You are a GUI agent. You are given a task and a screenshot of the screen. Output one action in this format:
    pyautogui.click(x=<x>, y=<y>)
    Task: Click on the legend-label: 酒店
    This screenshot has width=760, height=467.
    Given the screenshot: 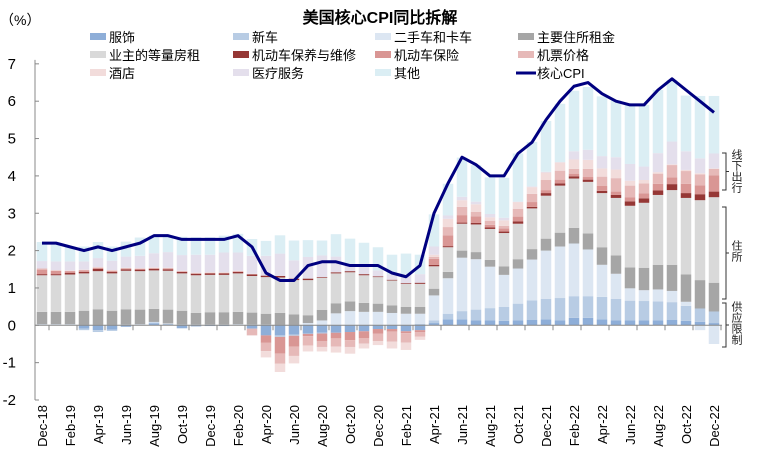 What is the action you would take?
    pyautogui.click(x=122, y=73)
    